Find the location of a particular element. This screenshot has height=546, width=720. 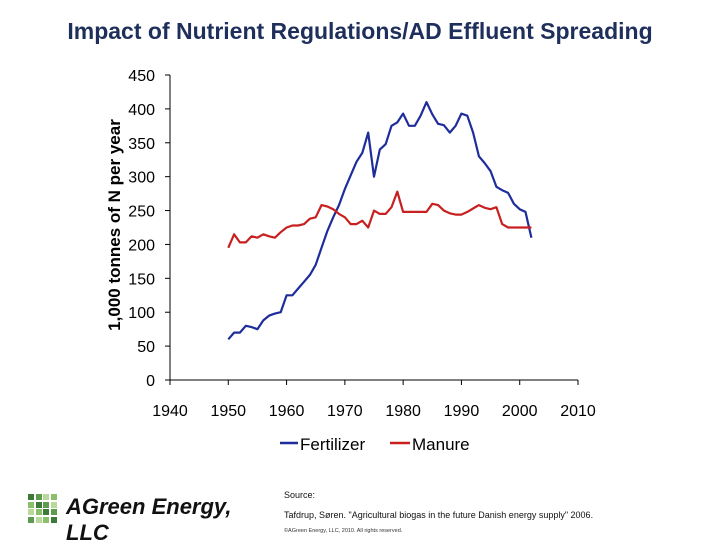

y-tick-label: 200 is located at coordinates (141, 245).